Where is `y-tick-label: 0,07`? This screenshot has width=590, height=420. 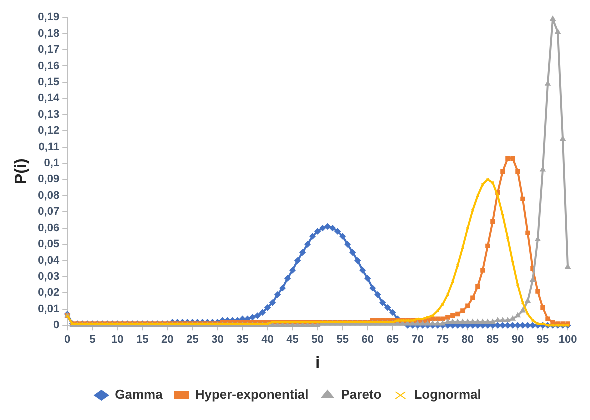
y-tick-label: 0,07 is located at coordinates (49, 212).